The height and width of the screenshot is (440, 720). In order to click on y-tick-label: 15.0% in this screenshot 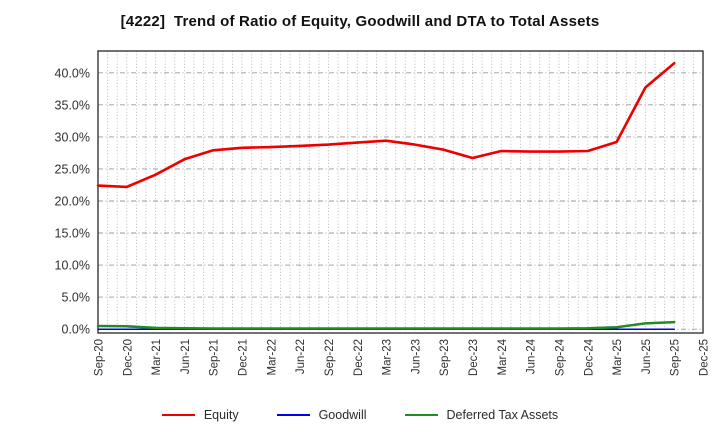, I will do `click(72, 234)`.